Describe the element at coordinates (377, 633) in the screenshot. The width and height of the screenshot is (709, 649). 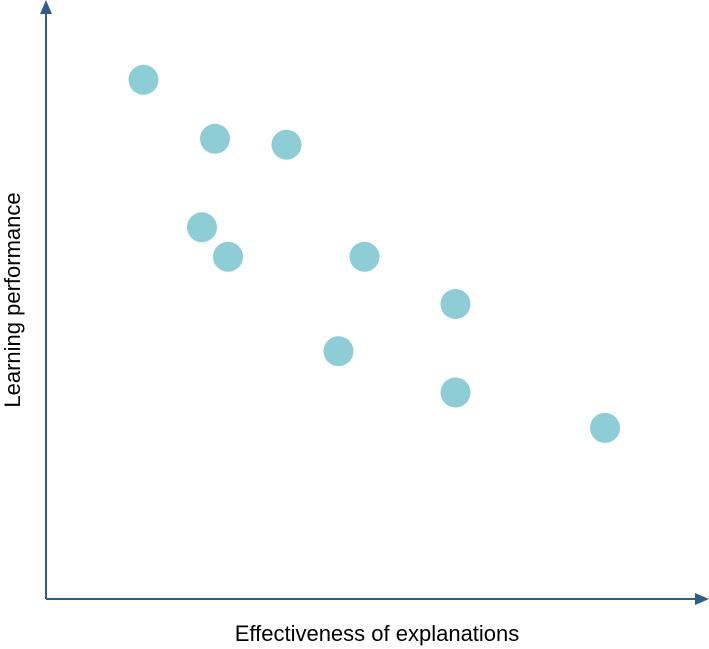
I see `x-axis-label: Effectiveness of explanations` at that location.